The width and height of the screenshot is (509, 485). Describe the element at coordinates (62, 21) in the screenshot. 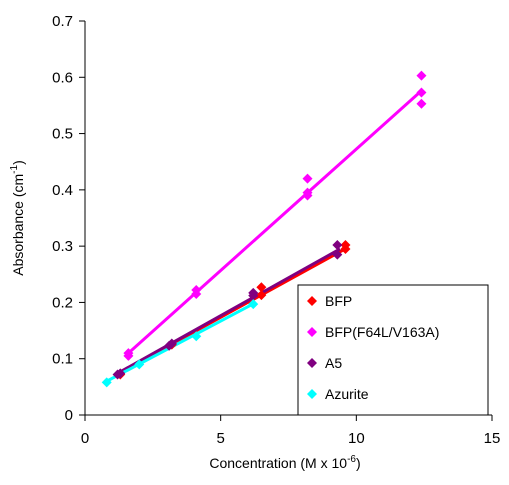

I see `y-tick-label: 0.7` at that location.